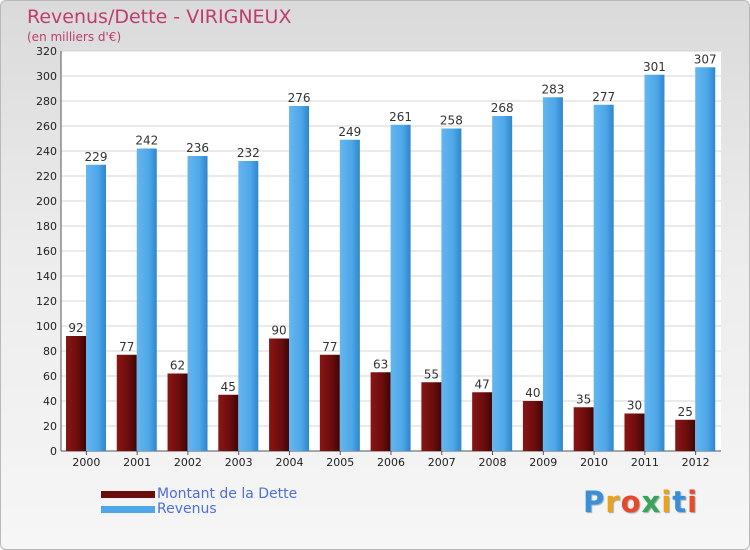  Describe the element at coordinates (299, 98) in the screenshot. I see `revenue-value-label: 276` at that location.